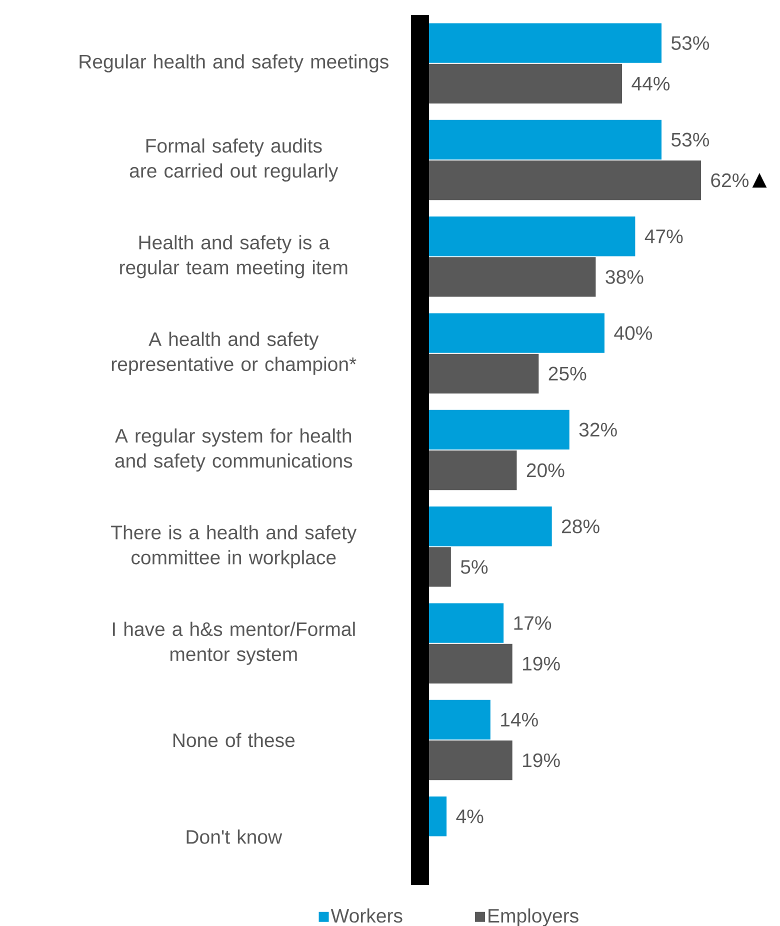  What do you see at coordinates (234, 643) in the screenshot?
I see `y-tick-label: I have a h&s mentor/Formal mentor system` at bounding box center [234, 643].